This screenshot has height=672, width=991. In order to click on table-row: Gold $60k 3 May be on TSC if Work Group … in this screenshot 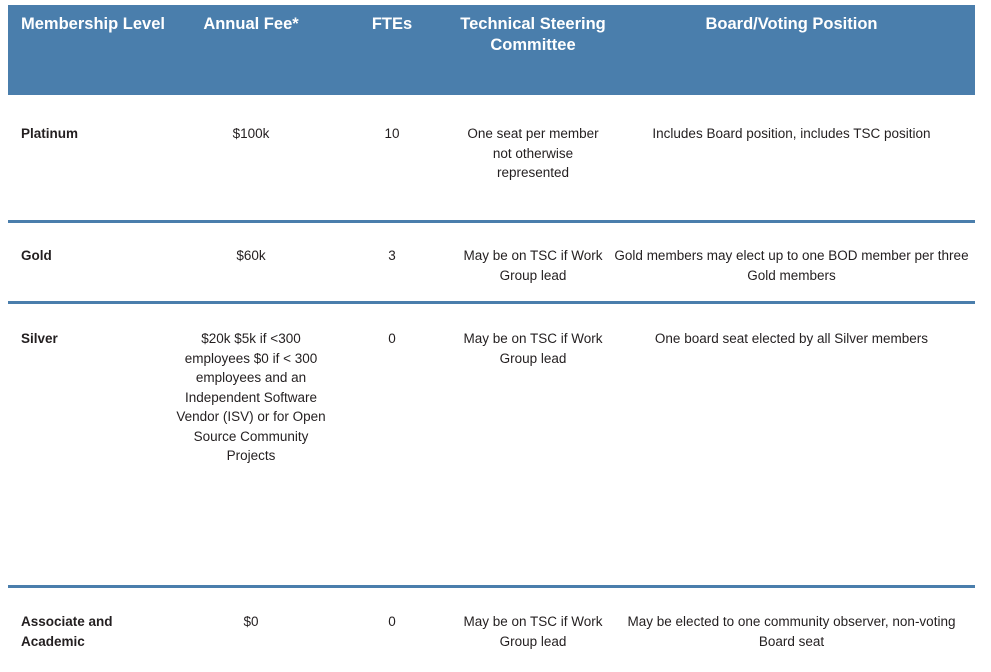, I will do `click(491, 259)`.